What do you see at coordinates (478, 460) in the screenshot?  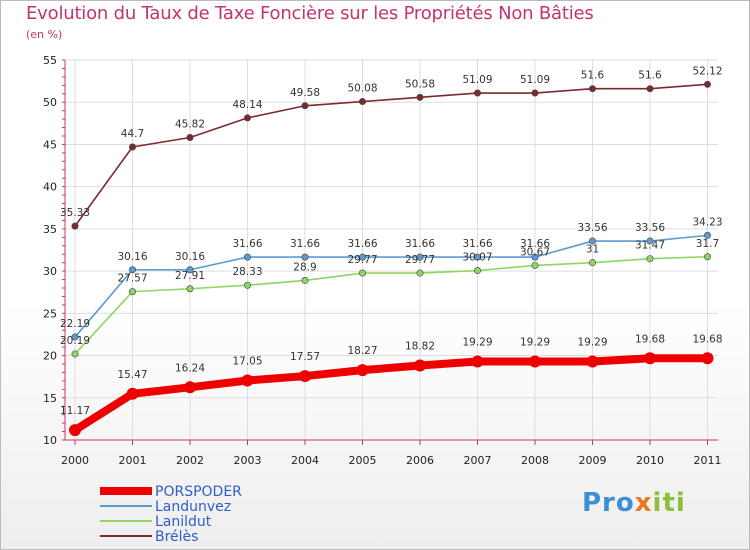 I see `x-tick-label: 2007` at bounding box center [478, 460].